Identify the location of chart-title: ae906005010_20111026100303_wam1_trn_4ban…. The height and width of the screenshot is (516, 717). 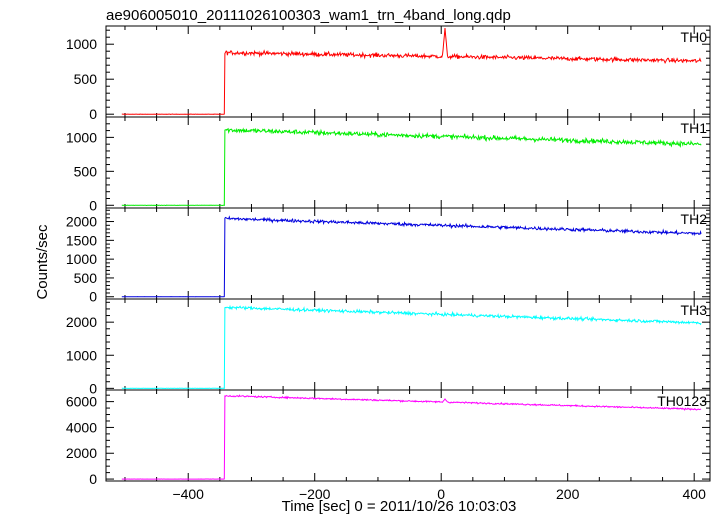
(308, 15).